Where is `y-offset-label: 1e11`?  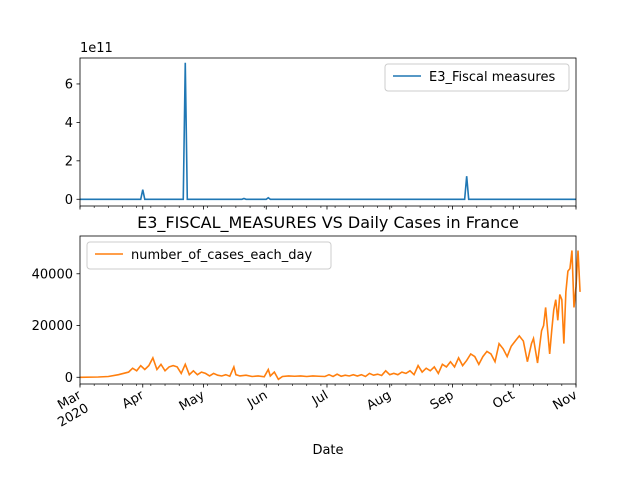
y-offset-label: 1e11 is located at coordinates (96, 48).